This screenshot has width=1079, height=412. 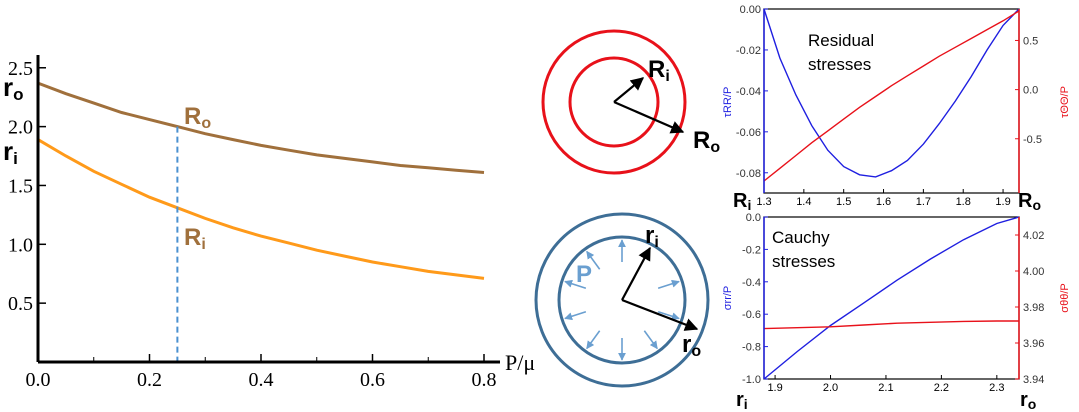 I want to click on x-tick-label: 1.5, so click(x=843, y=202).